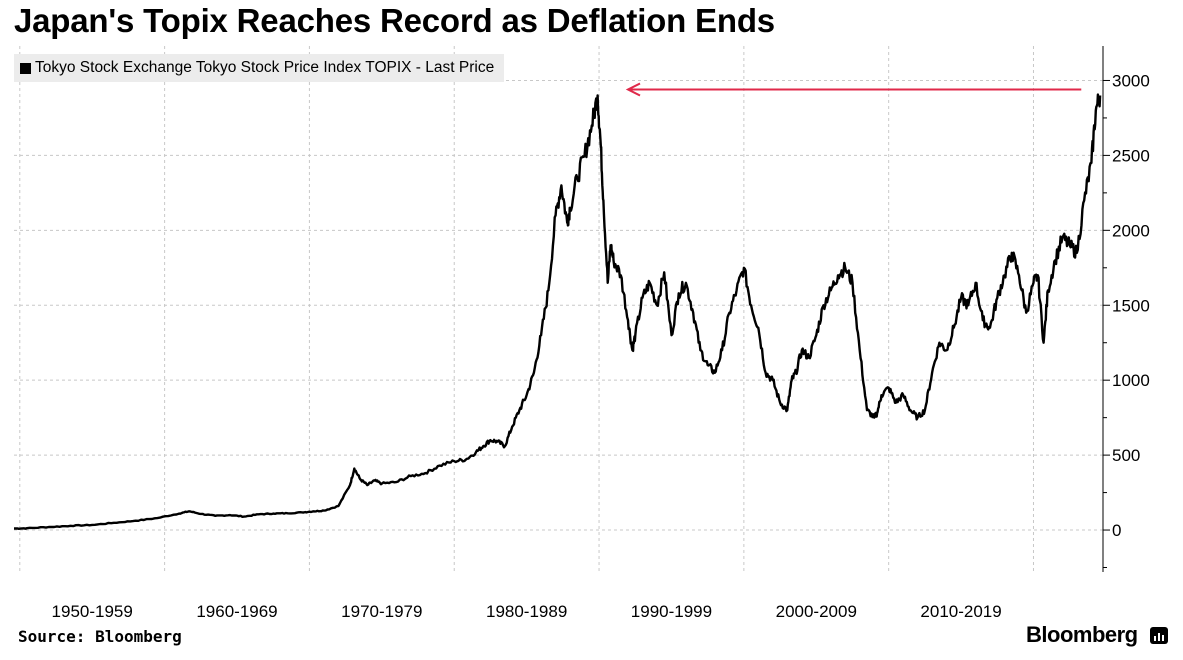 This screenshot has width=1183, height=660. Describe the element at coordinates (1131, 155) in the screenshot. I see `y-tick-label: 2500` at that location.